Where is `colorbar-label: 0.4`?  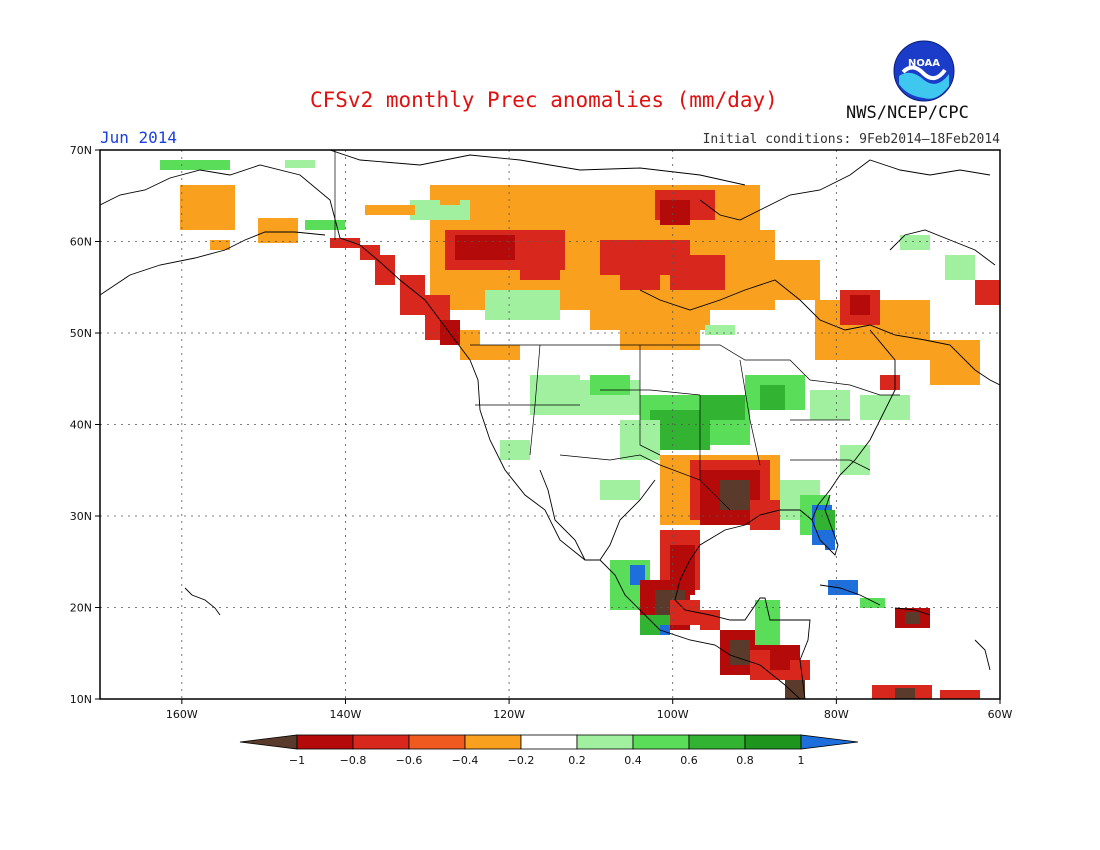 colorbar-label: 0.4 is located at coordinates (633, 760).